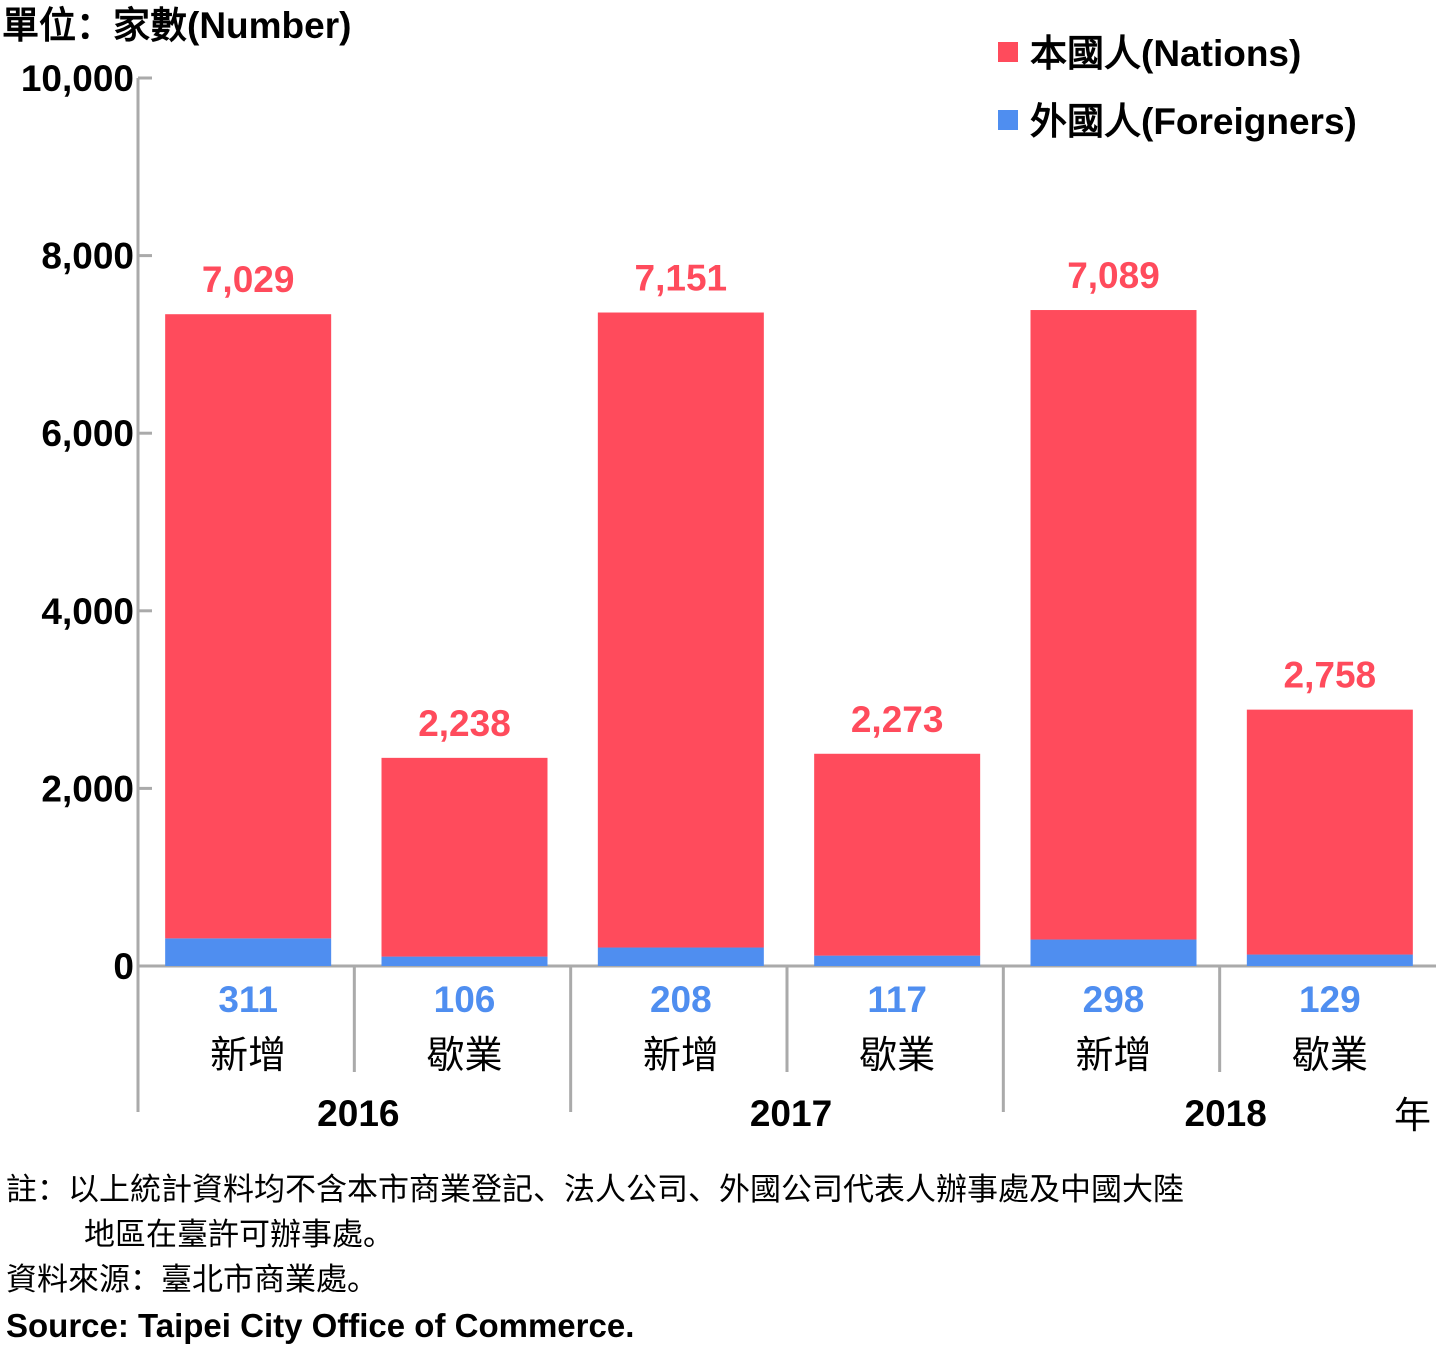 The width and height of the screenshot is (1438, 1348). What do you see at coordinates (681, 999) in the screenshot?
I see `data-label-foreigners: 208` at bounding box center [681, 999].